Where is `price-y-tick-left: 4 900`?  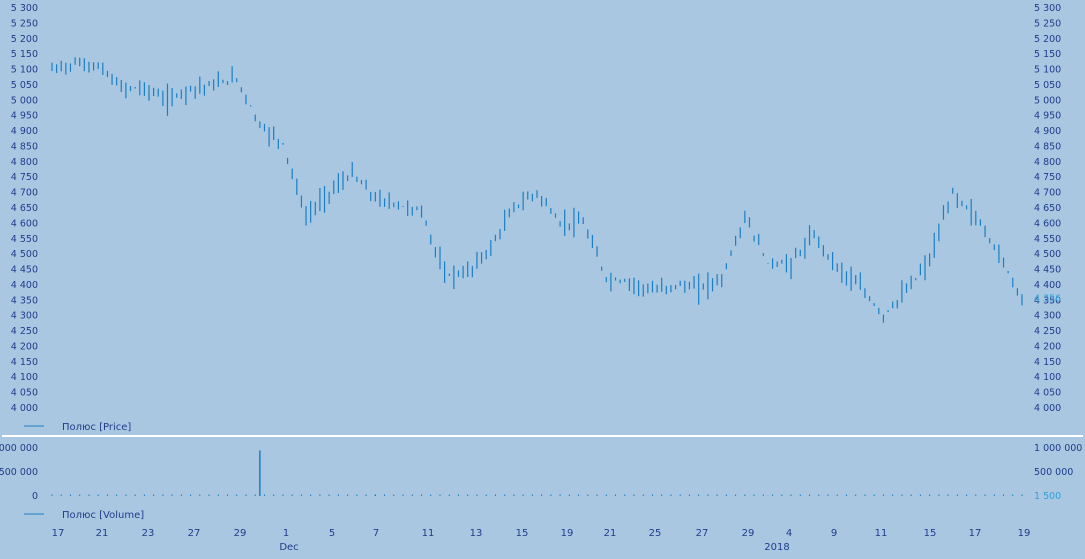
price-y-tick-left: 4 900 is located at coordinates (24, 131).